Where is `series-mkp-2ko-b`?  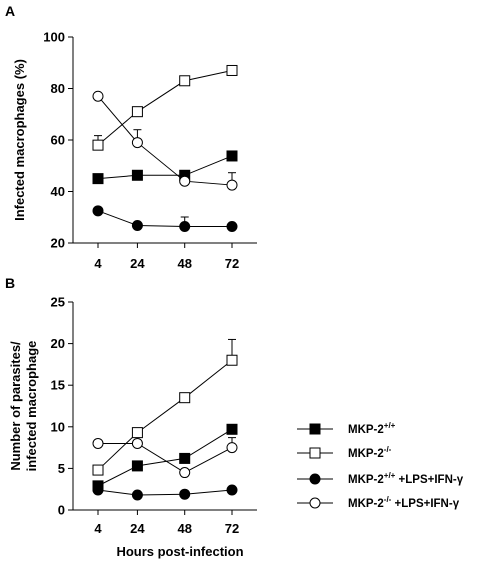 series-mkp-2ko-b is located at coordinates (165, 407).